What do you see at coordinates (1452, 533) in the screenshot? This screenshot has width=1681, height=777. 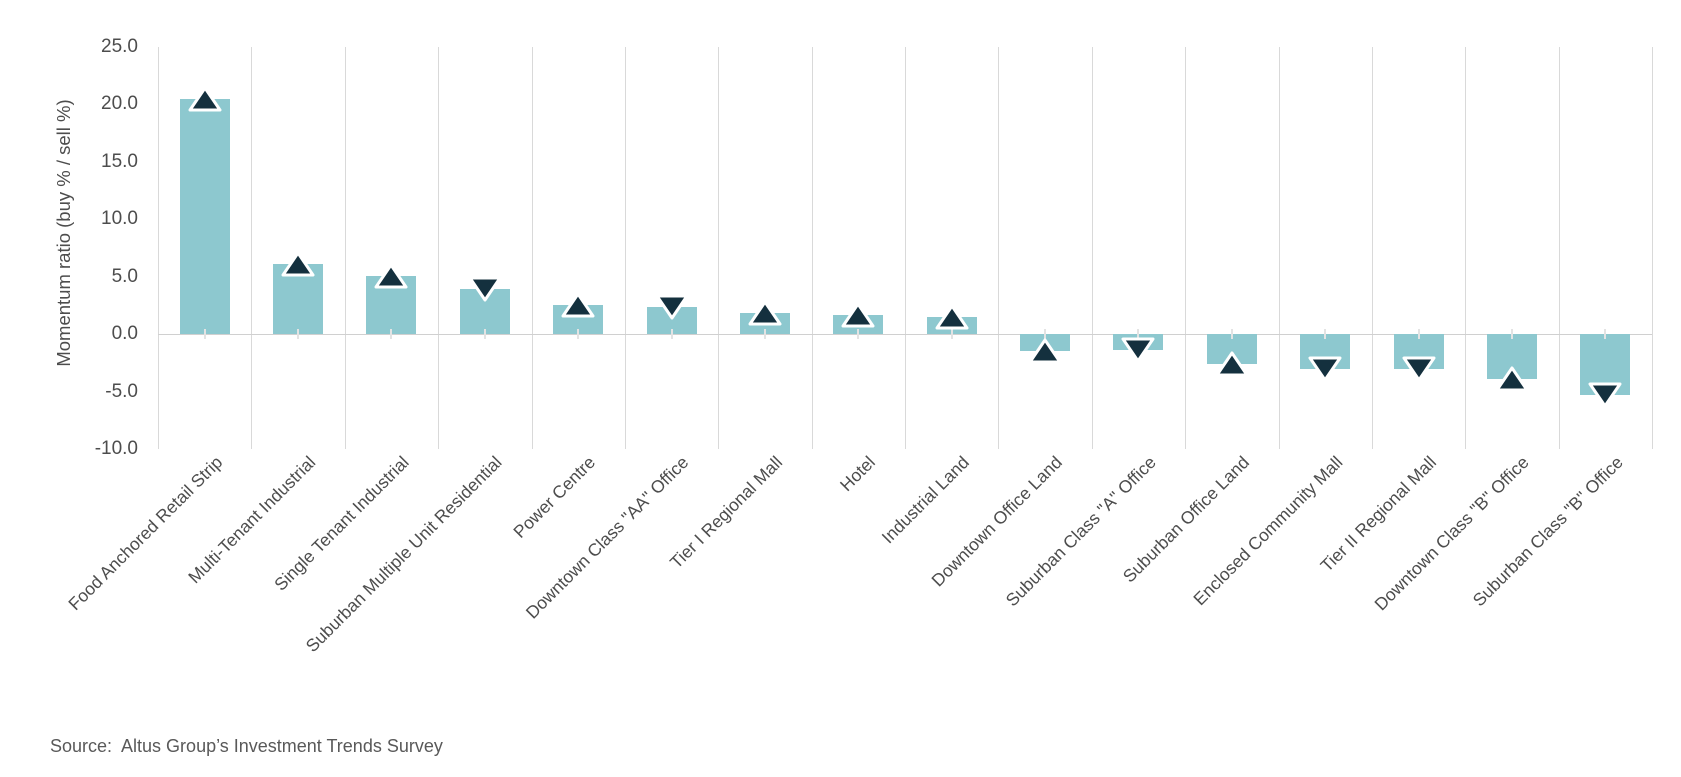 I see `x-axis-label-text: Downtown Class "B" Office` at bounding box center [1452, 533].